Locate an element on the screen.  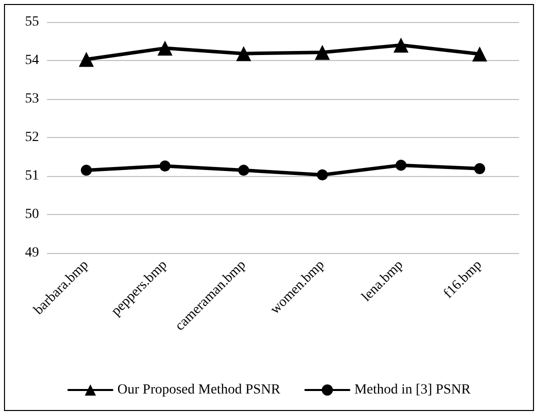
y-tick-label: 49 is located at coordinates (32, 253).